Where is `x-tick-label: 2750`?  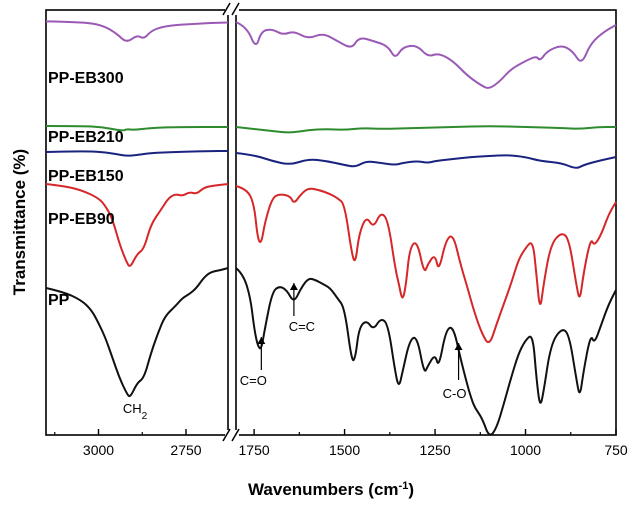 x-tick-label: 2750 is located at coordinates (185, 450).